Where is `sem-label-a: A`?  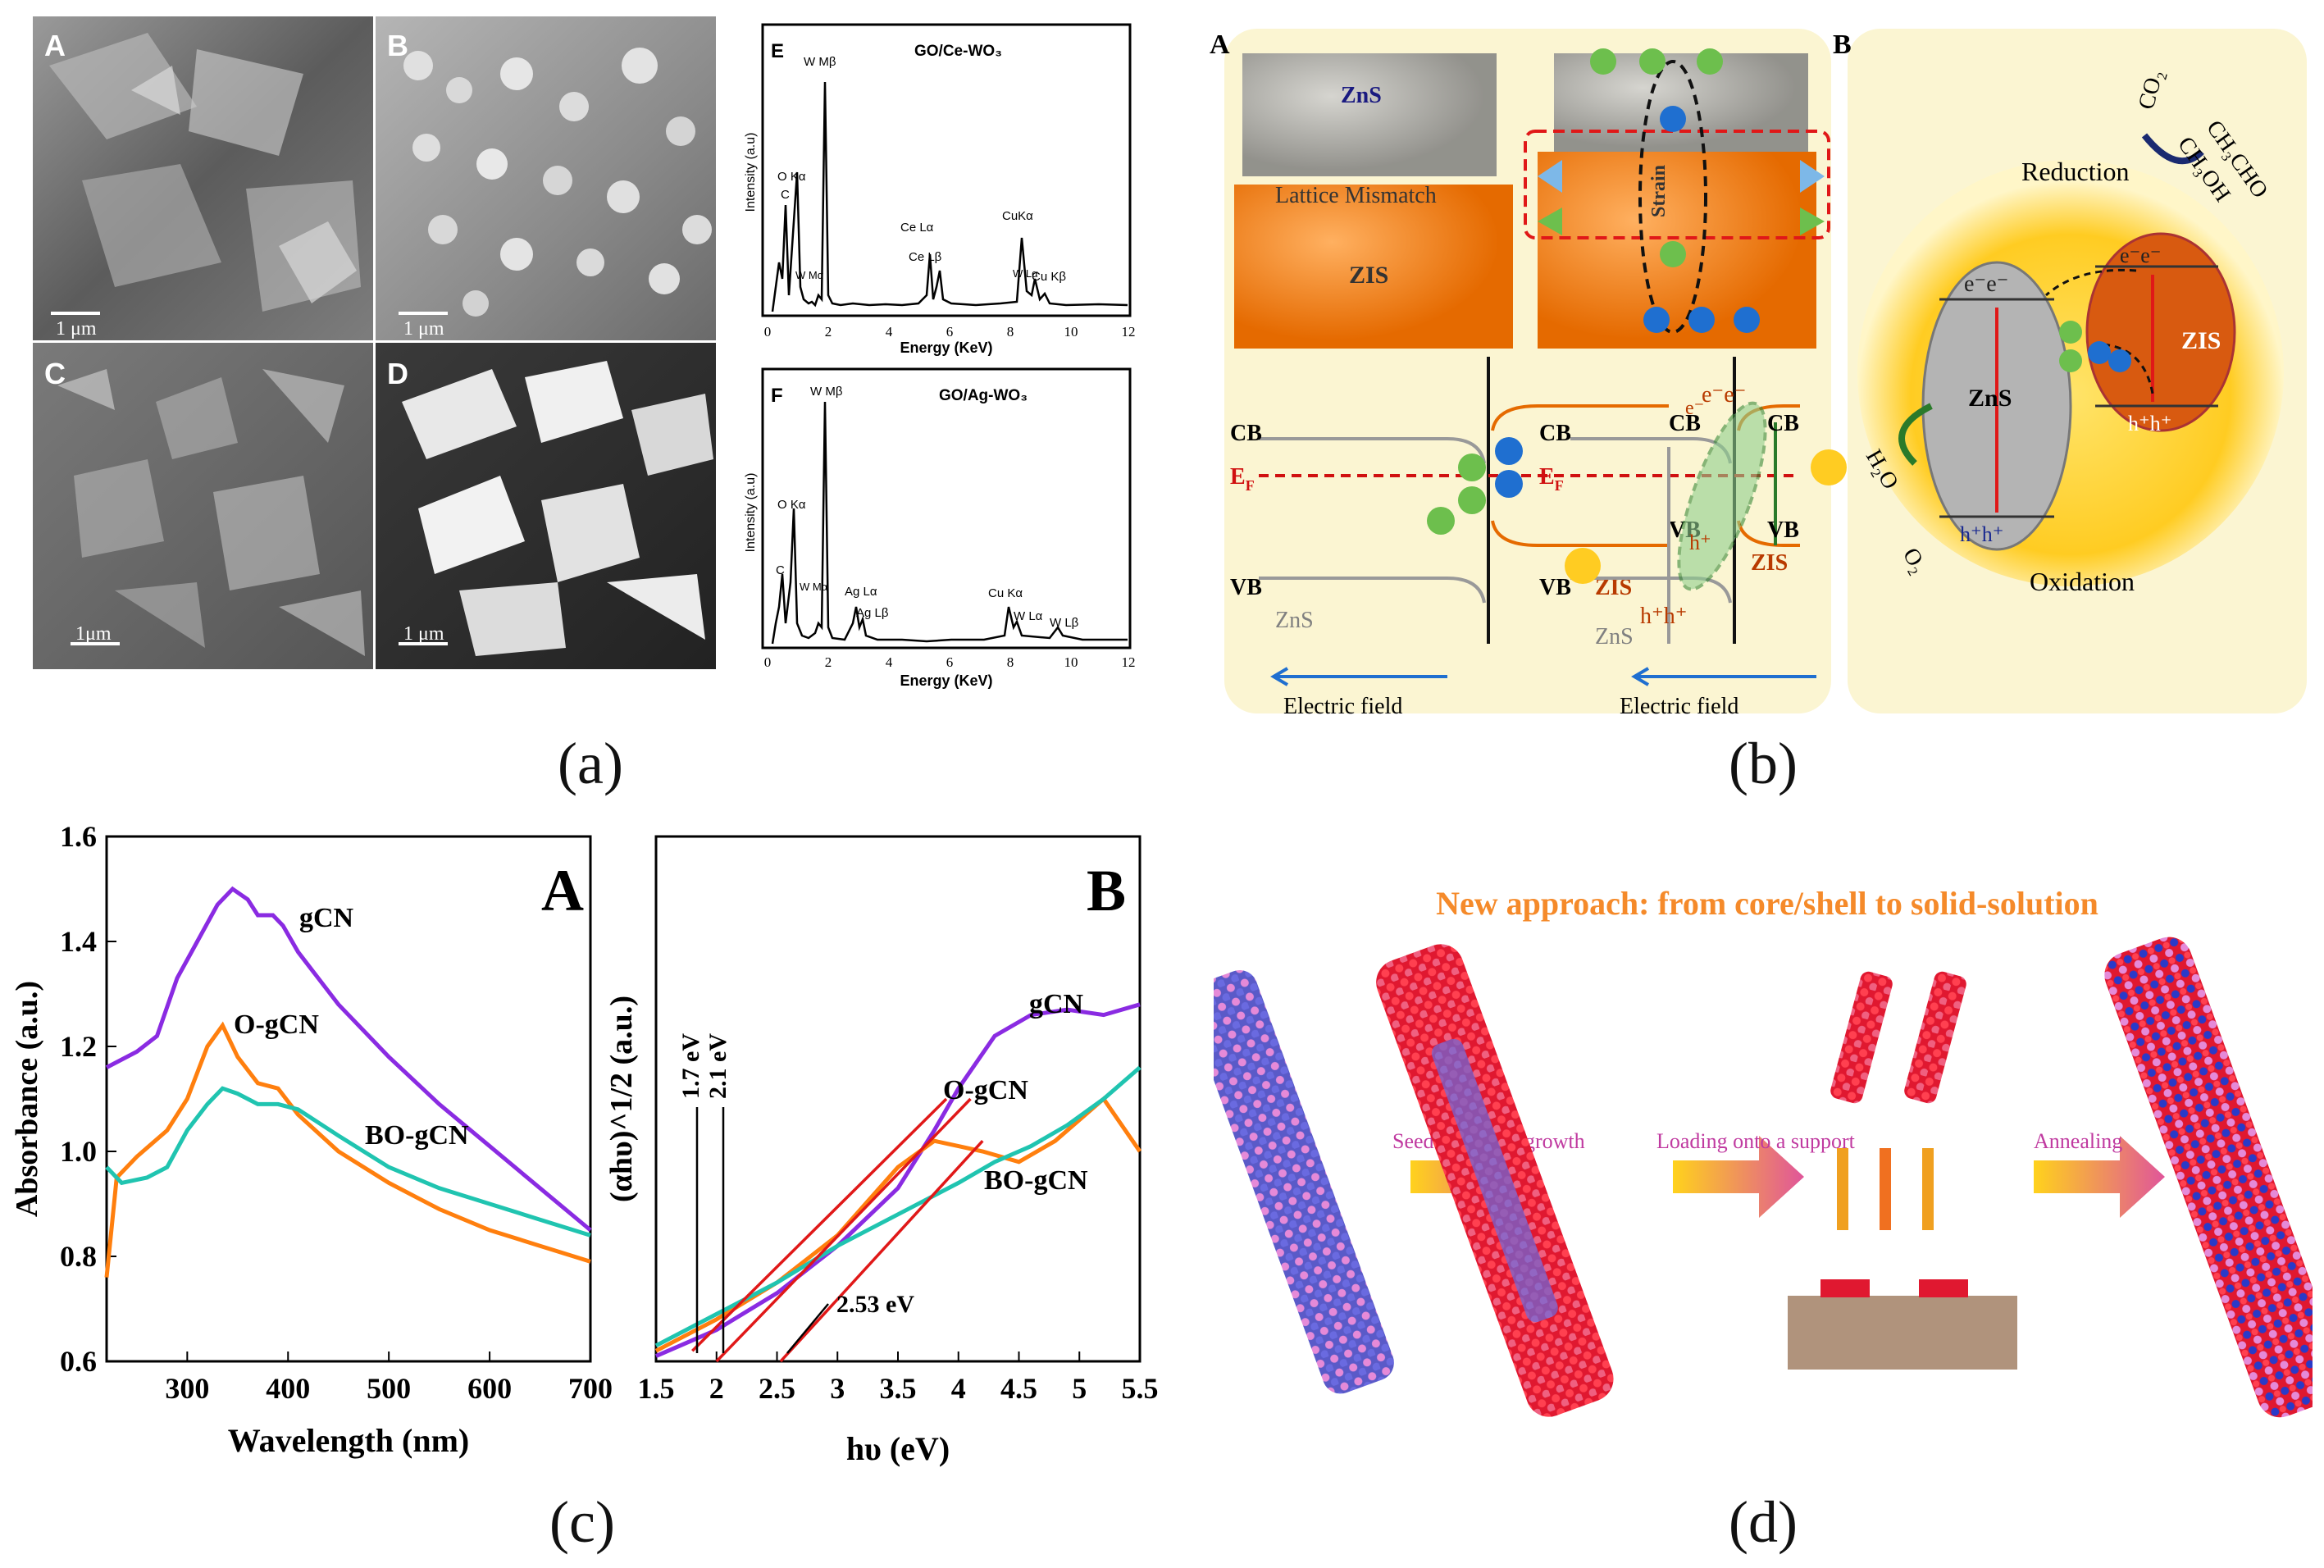 sem-label-a: A is located at coordinates (55, 46).